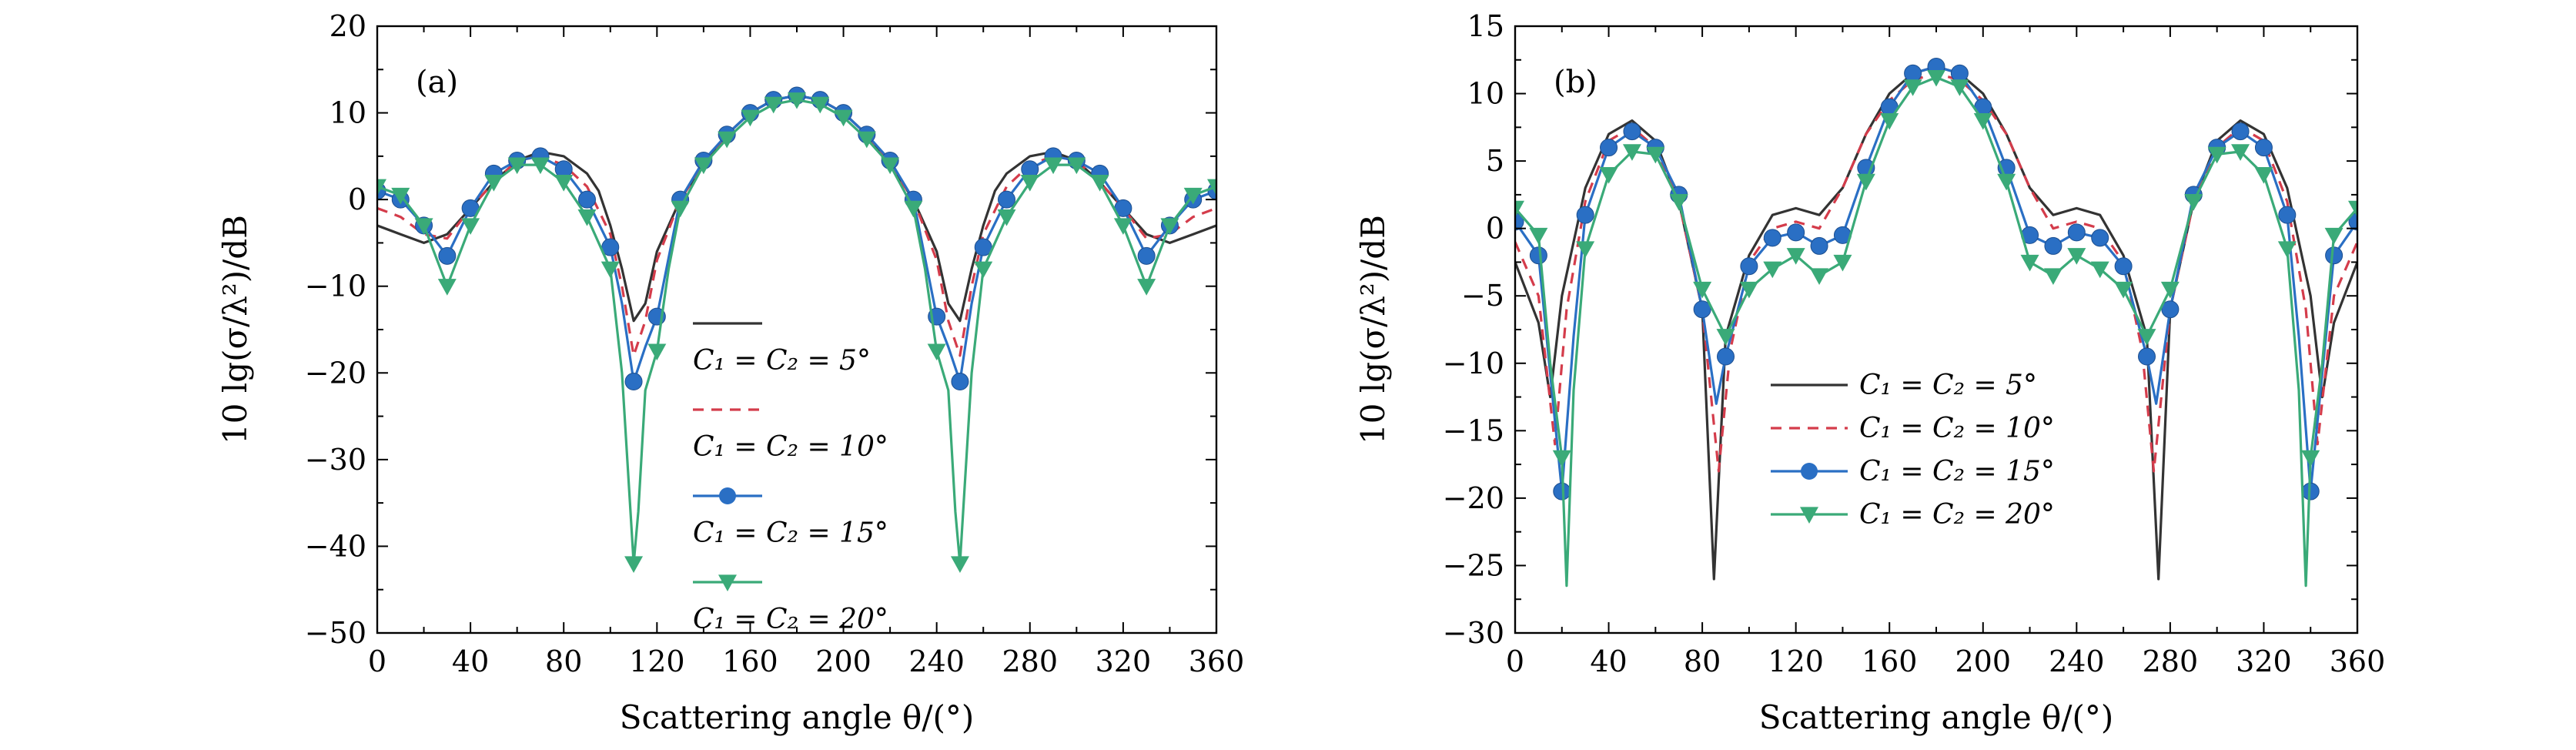 The height and width of the screenshot is (750, 2576). What do you see at coordinates (1486, 94) in the screenshot?
I see `y-tick-label: 10` at bounding box center [1486, 94].